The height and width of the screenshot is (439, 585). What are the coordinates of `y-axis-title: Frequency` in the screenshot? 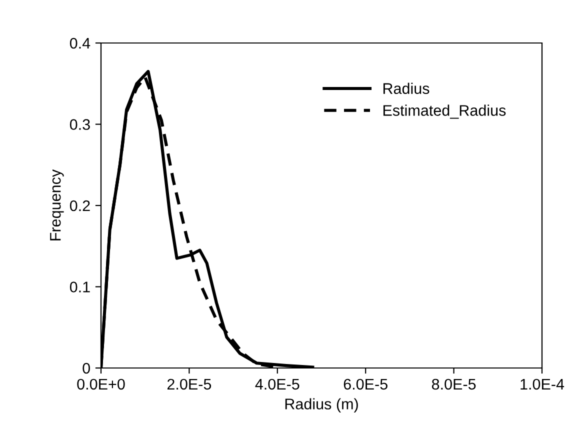 It's located at (57, 204).